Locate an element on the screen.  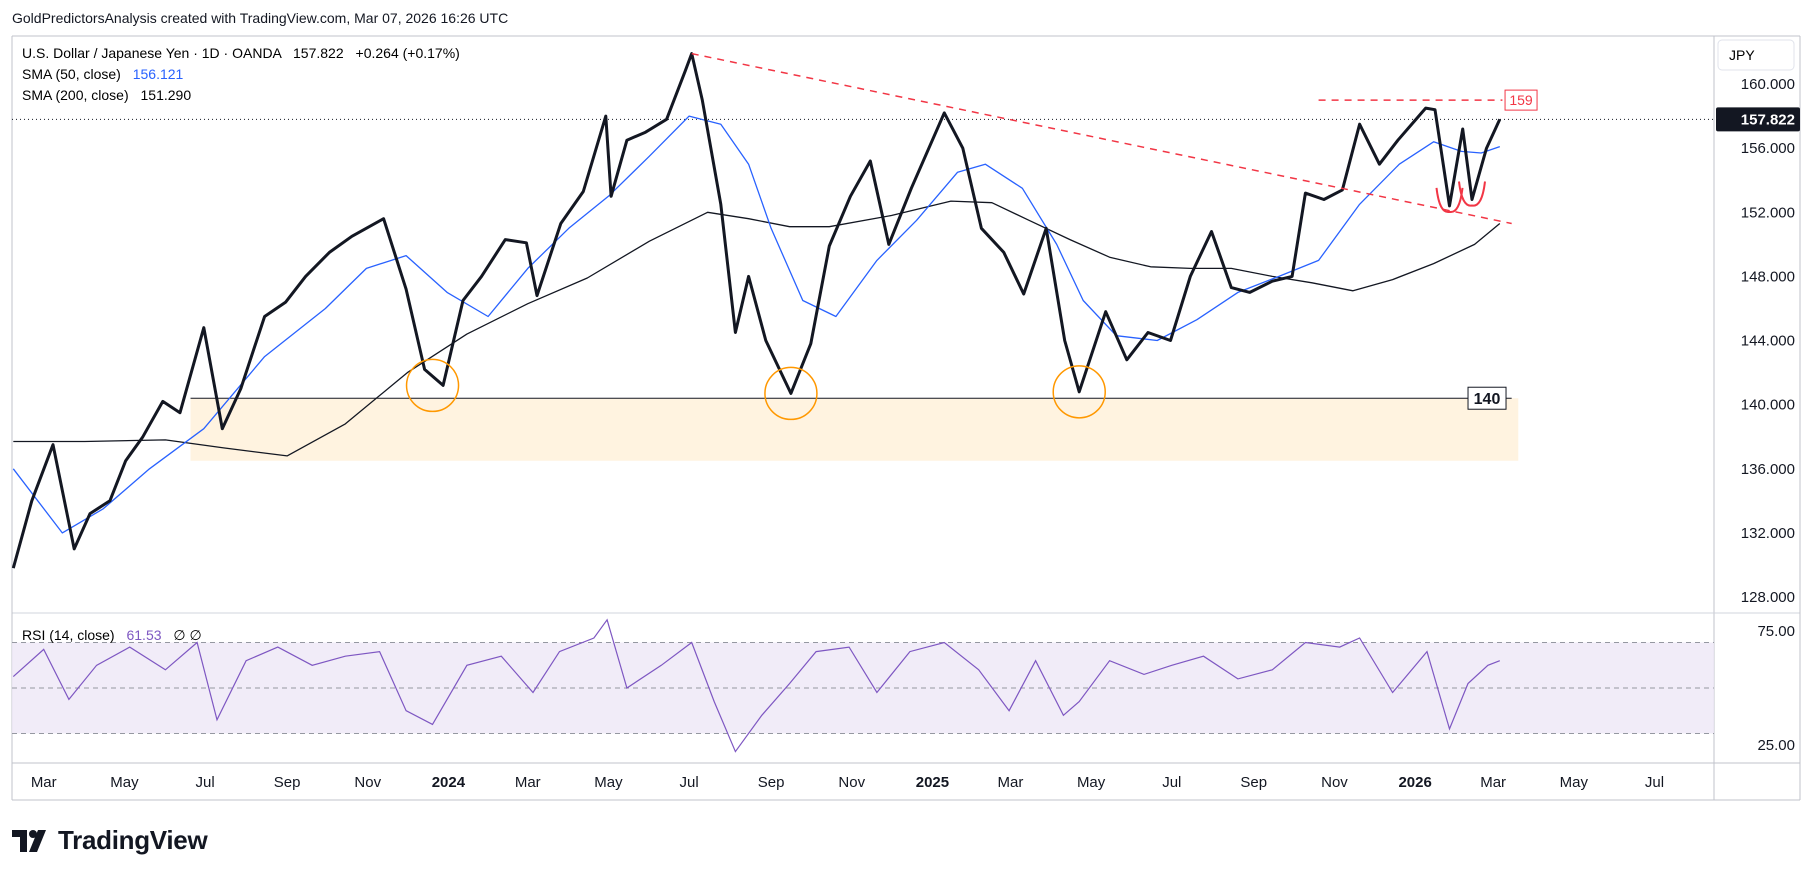
tradingview-logo-text: TradingView is located at coordinates (133, 840).